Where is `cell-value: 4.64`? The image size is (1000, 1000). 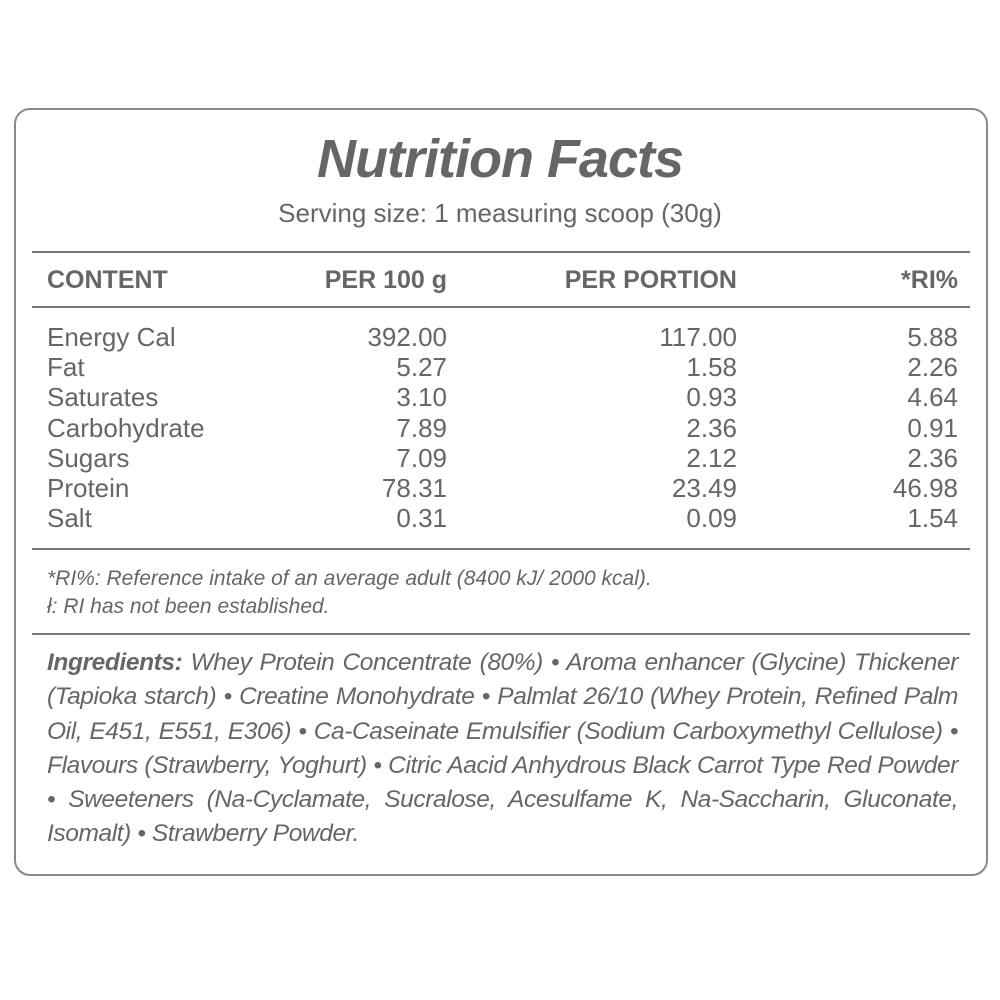 cell-value: 4.64 is located at coordinates (932, 397).